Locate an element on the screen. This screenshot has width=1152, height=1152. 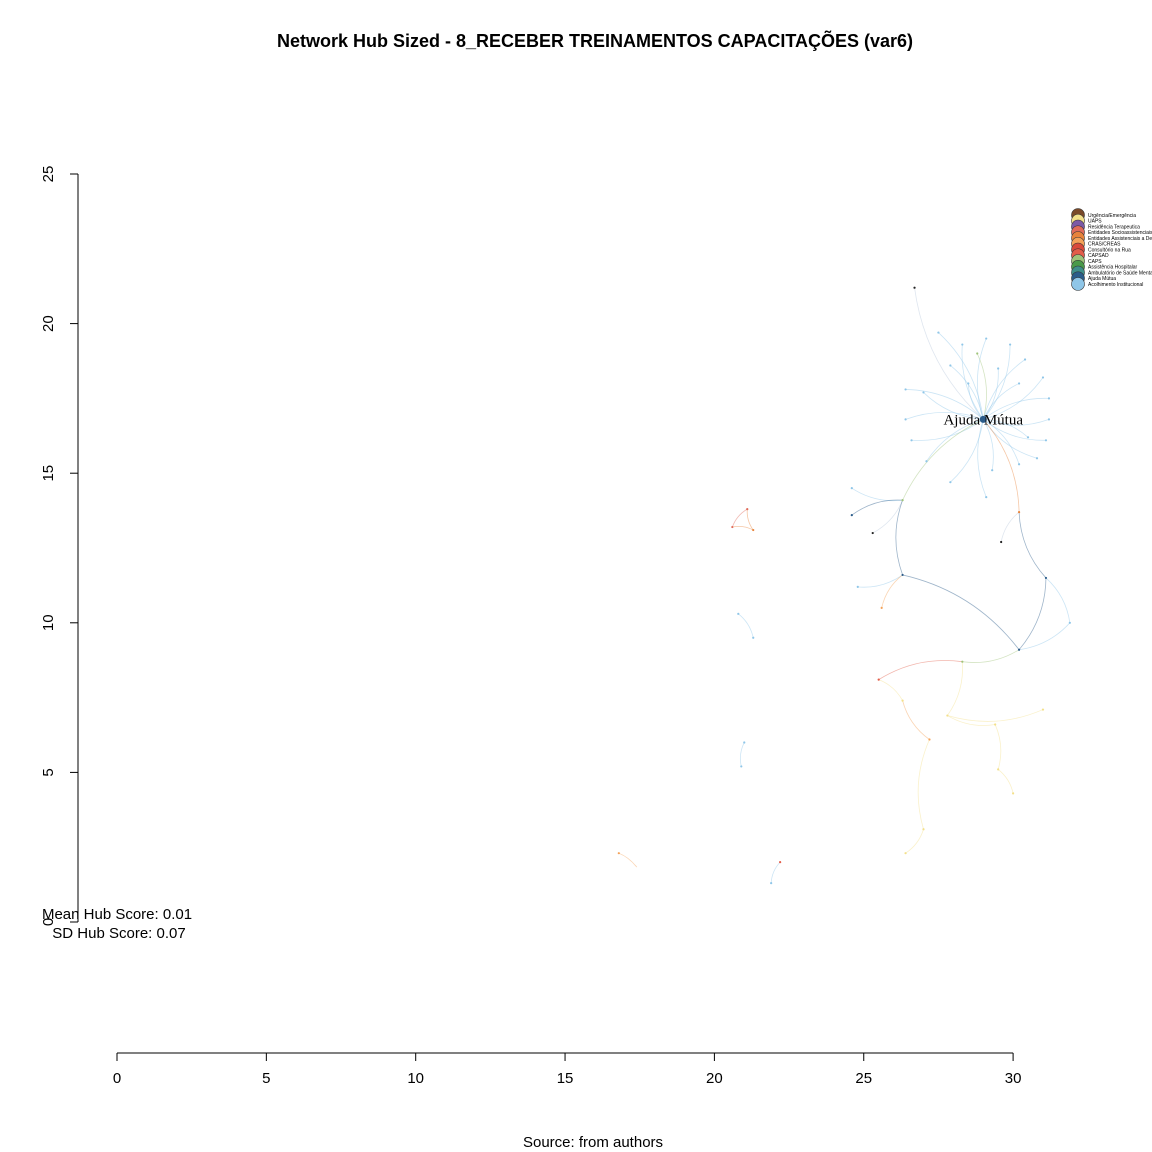
y-tick-label: 20 is located at coordinates (48, 323).